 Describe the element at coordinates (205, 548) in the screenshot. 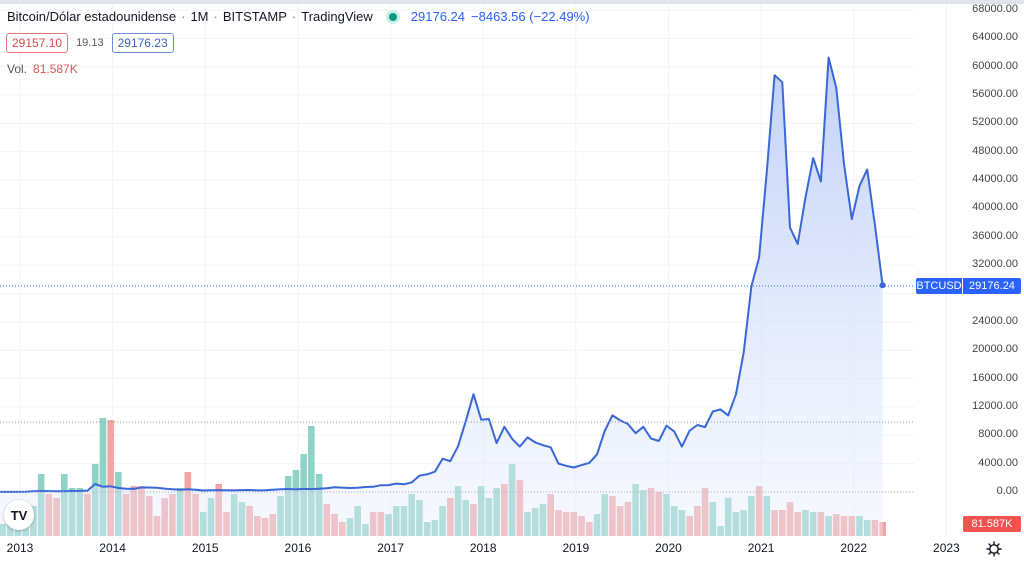

I see `time-axis-tick: 2015` at that location.